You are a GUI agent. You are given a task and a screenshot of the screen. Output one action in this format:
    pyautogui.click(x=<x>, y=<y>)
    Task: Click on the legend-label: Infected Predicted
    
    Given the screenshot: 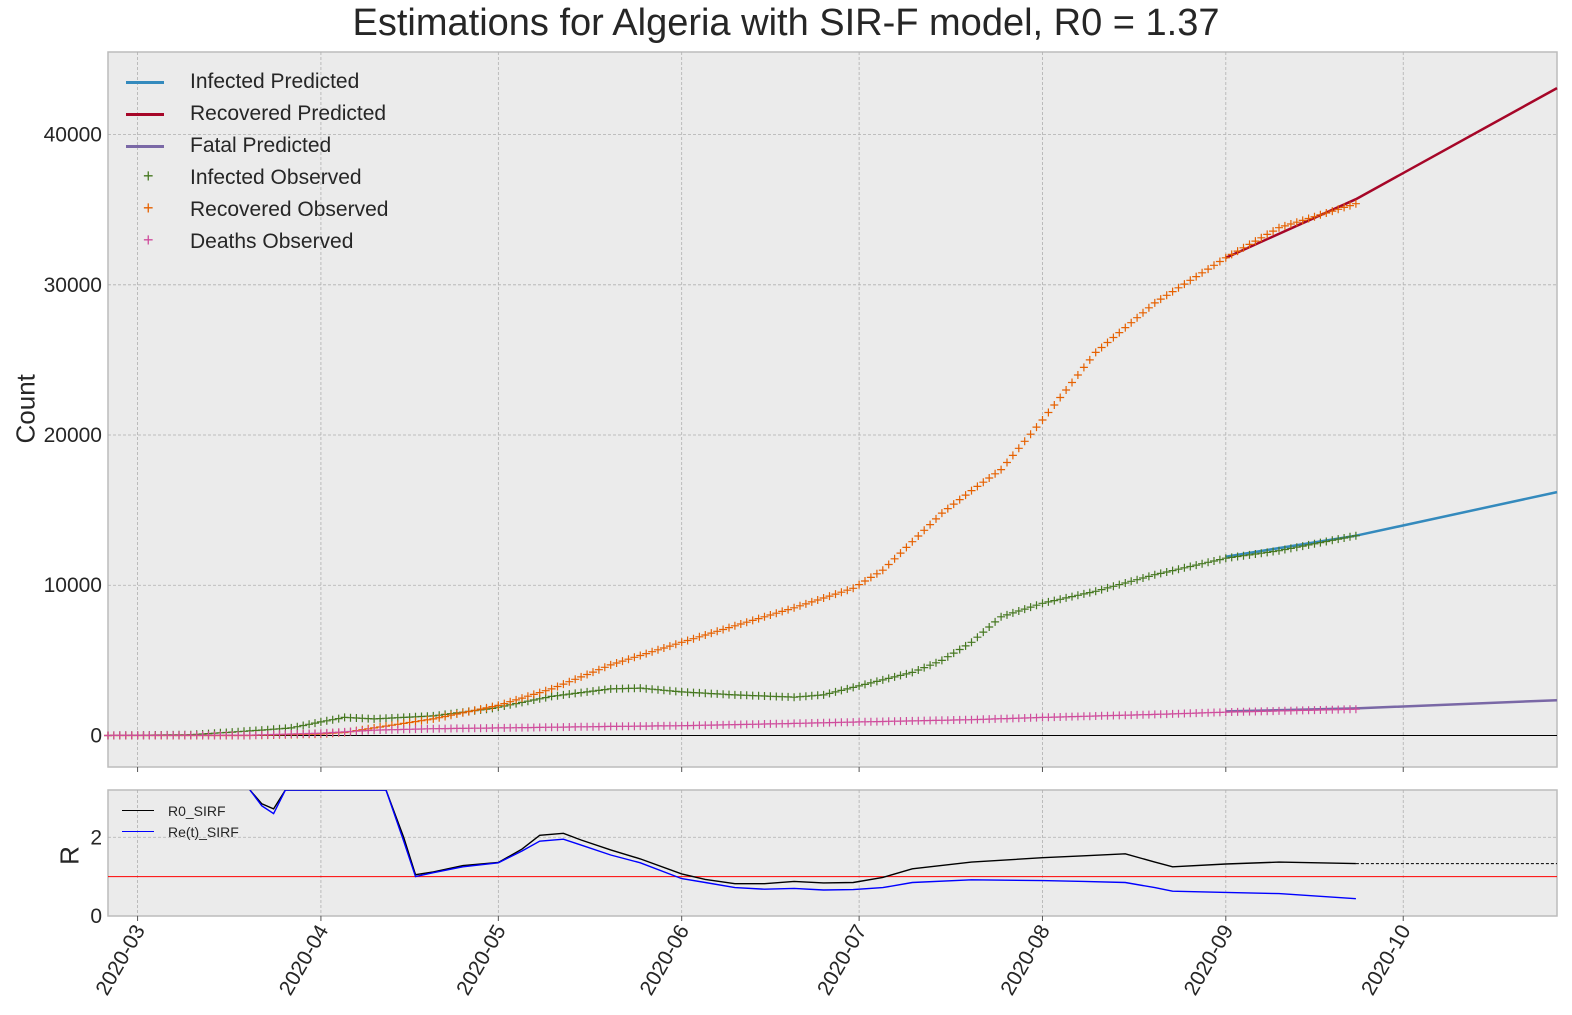 What is the action you would take?
    pyautogui.click(x=275, y=81)
    